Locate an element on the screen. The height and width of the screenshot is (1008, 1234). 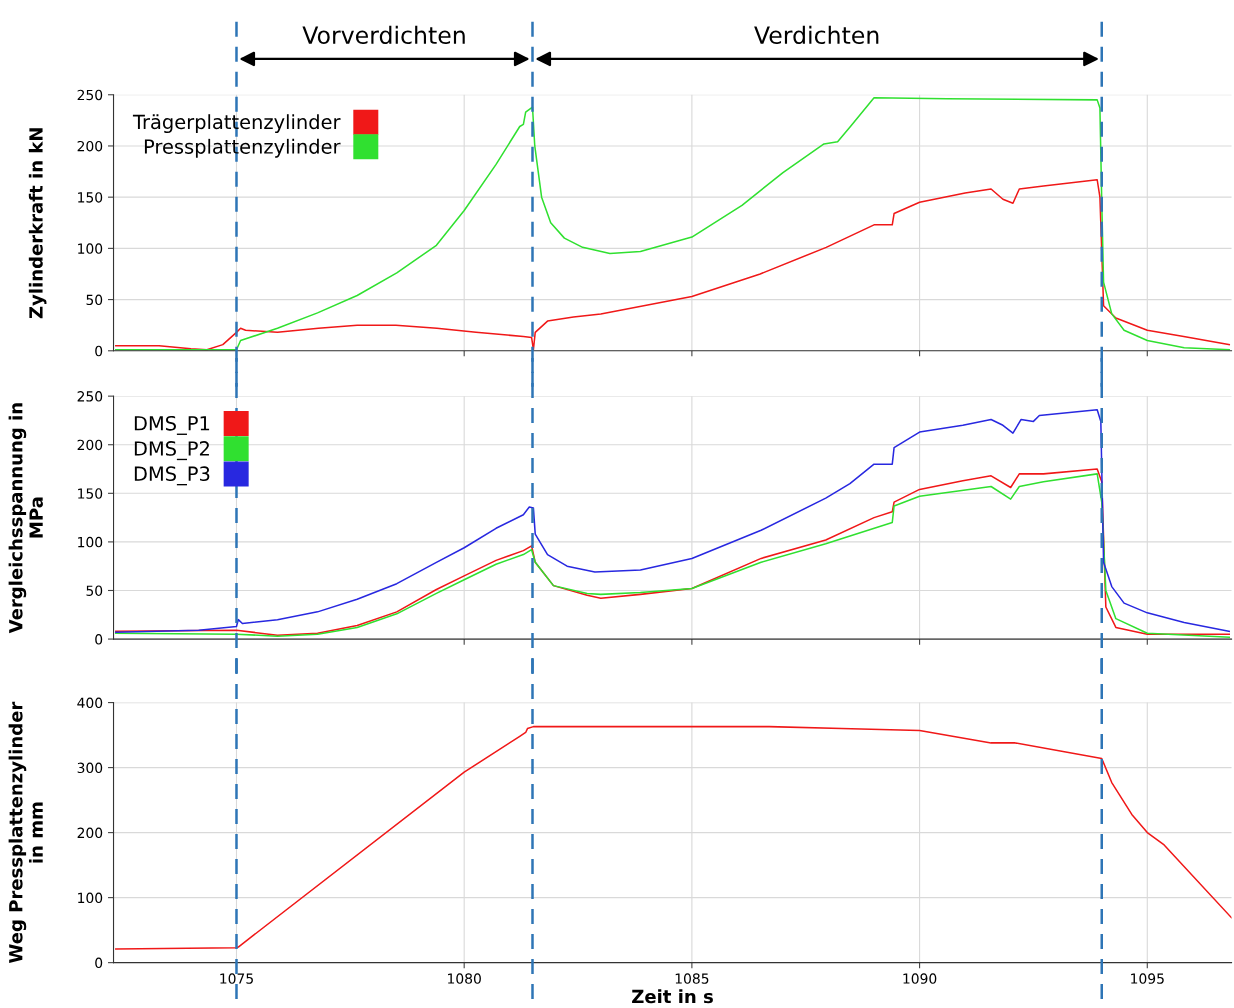
y-axis-title: Vergleichsspannung in MPa is located at coordinates (25, 518).